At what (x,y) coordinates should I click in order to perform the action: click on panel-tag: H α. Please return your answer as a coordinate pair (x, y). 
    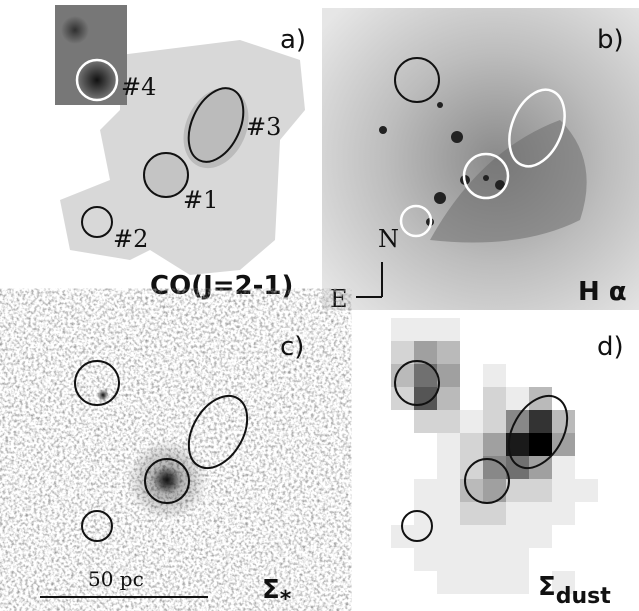
    Looking at the image, I should click on (602, 292).